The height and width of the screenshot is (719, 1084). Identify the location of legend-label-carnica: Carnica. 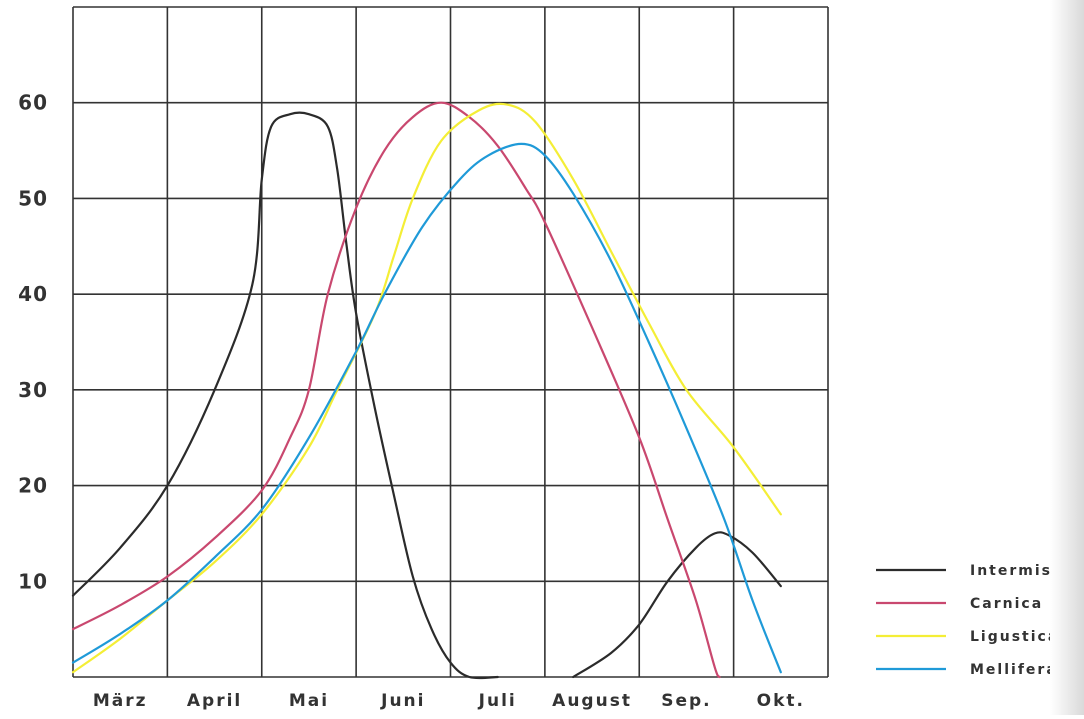
(1006, 604).